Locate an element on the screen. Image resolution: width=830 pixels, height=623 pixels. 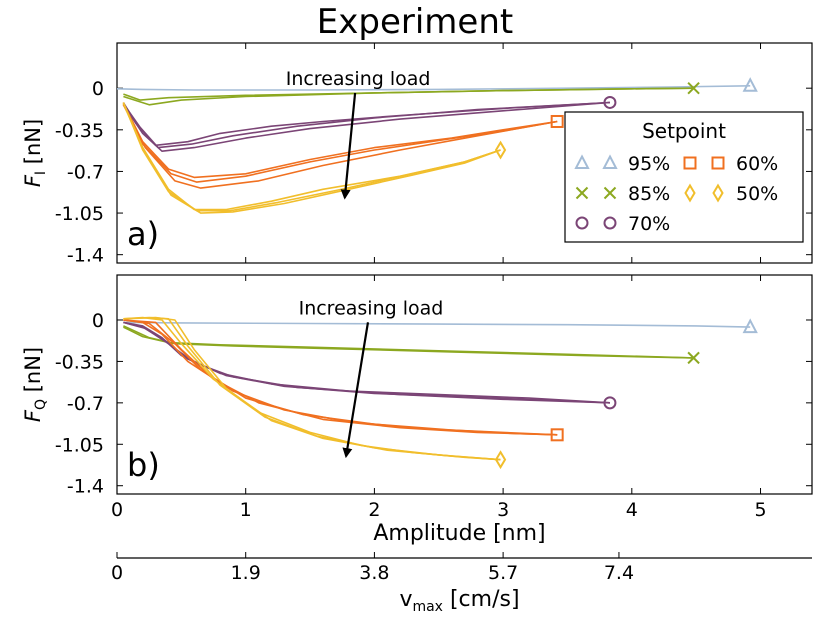
x-axis-vmax: 0 1.9 3.8 5.7 7.4 vmax [cm/s] is located at coordinates (461, 583).